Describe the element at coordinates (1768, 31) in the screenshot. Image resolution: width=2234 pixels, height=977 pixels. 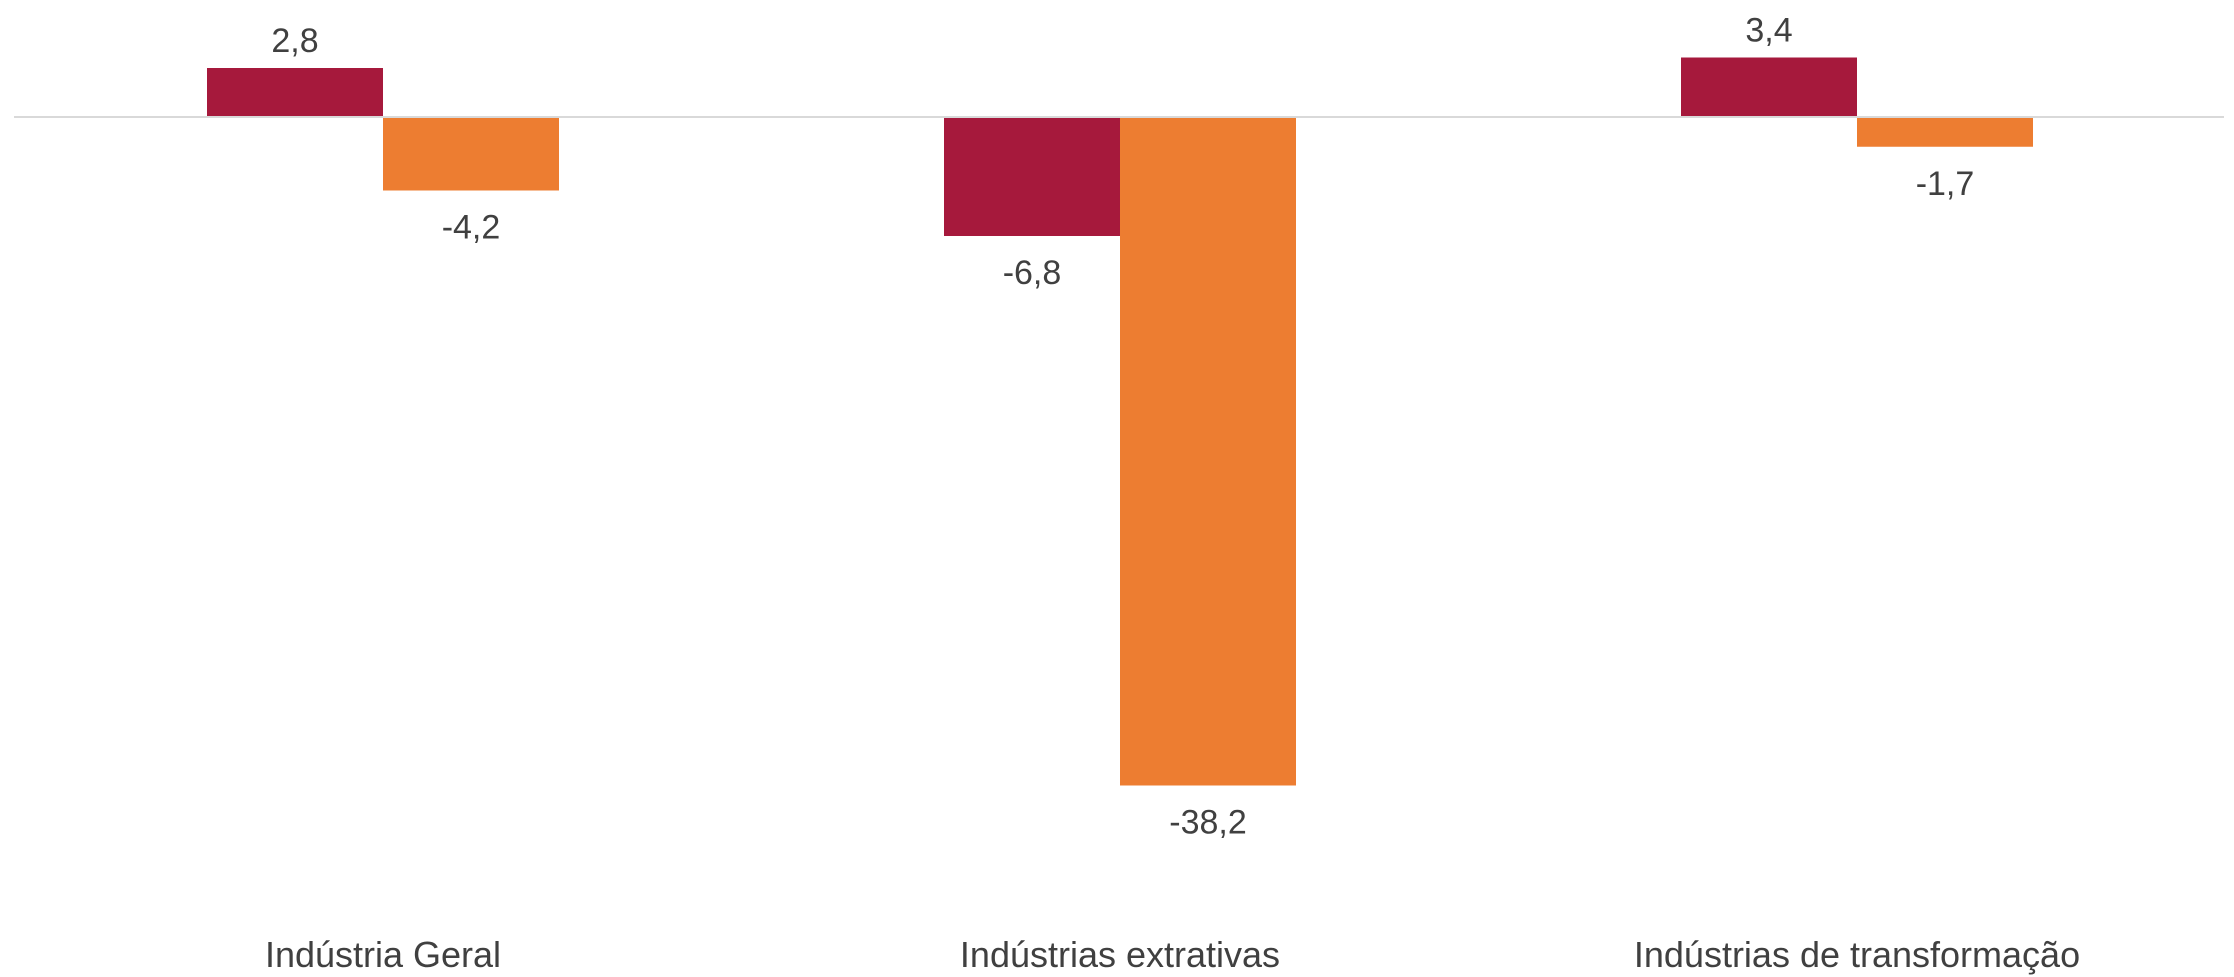
I see `data-label-series-1-category-3: 3,4` at that location.